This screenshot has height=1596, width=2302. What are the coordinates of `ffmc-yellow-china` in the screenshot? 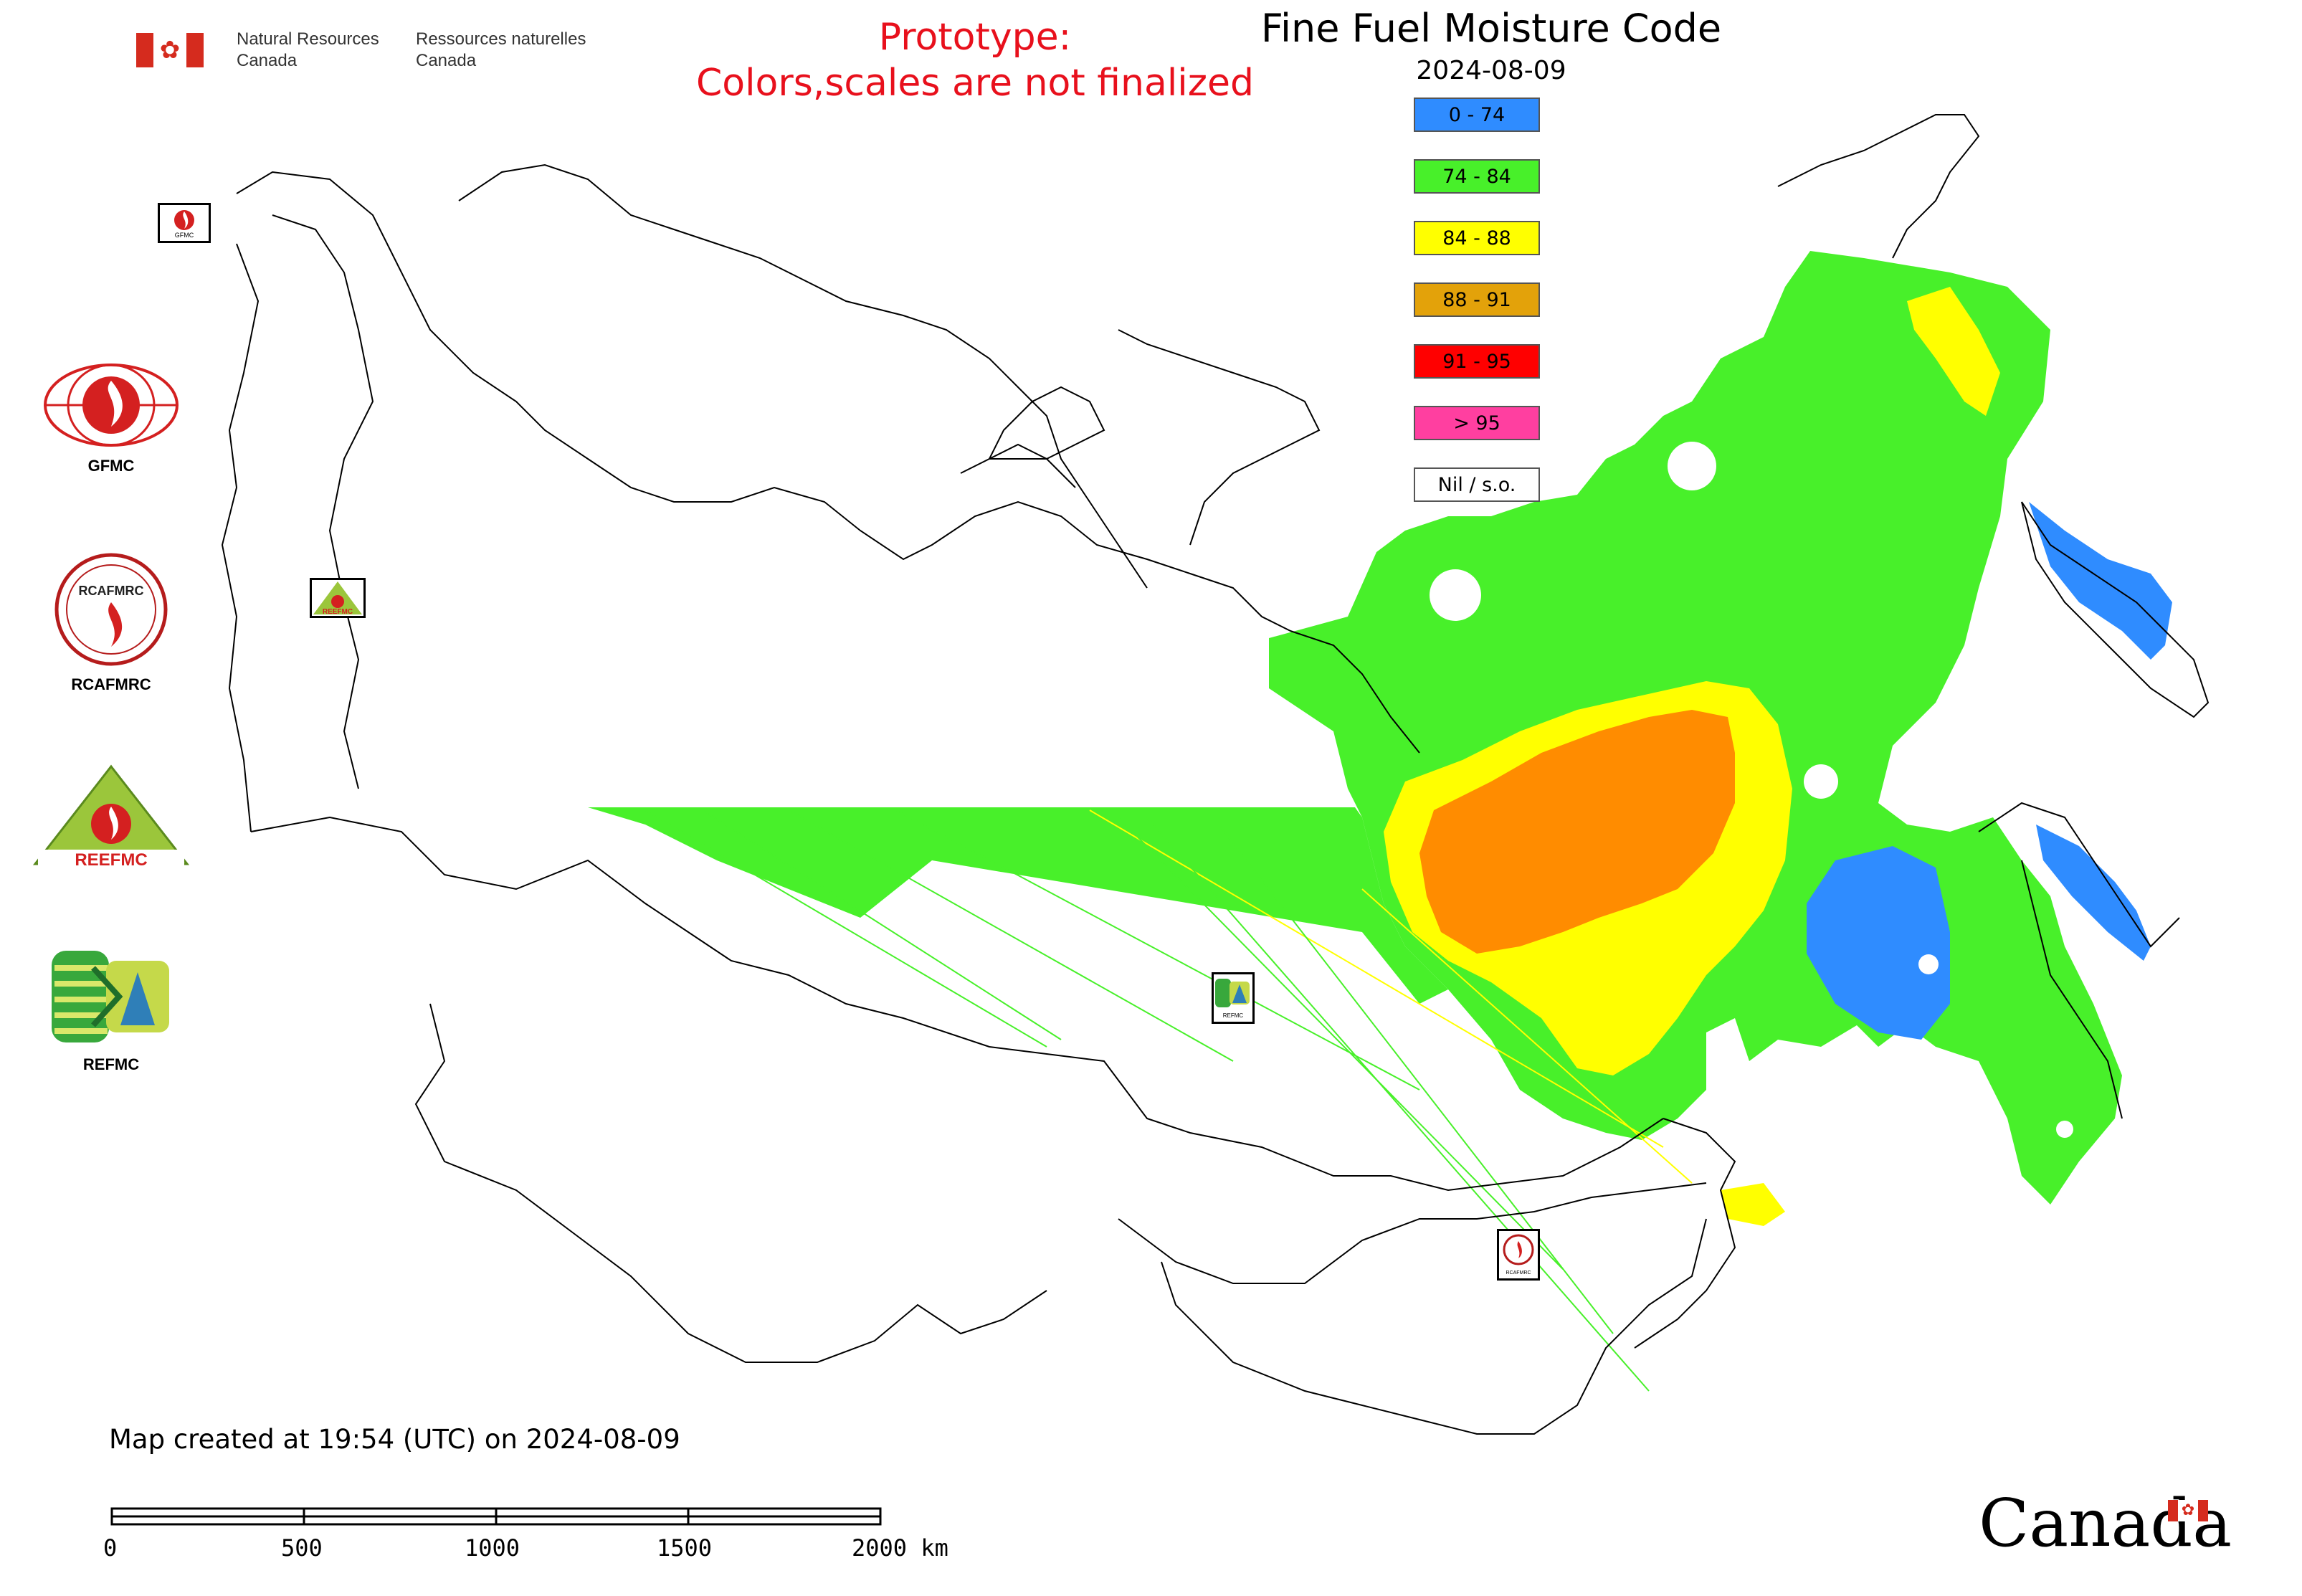 It's located at (1753, 1204).